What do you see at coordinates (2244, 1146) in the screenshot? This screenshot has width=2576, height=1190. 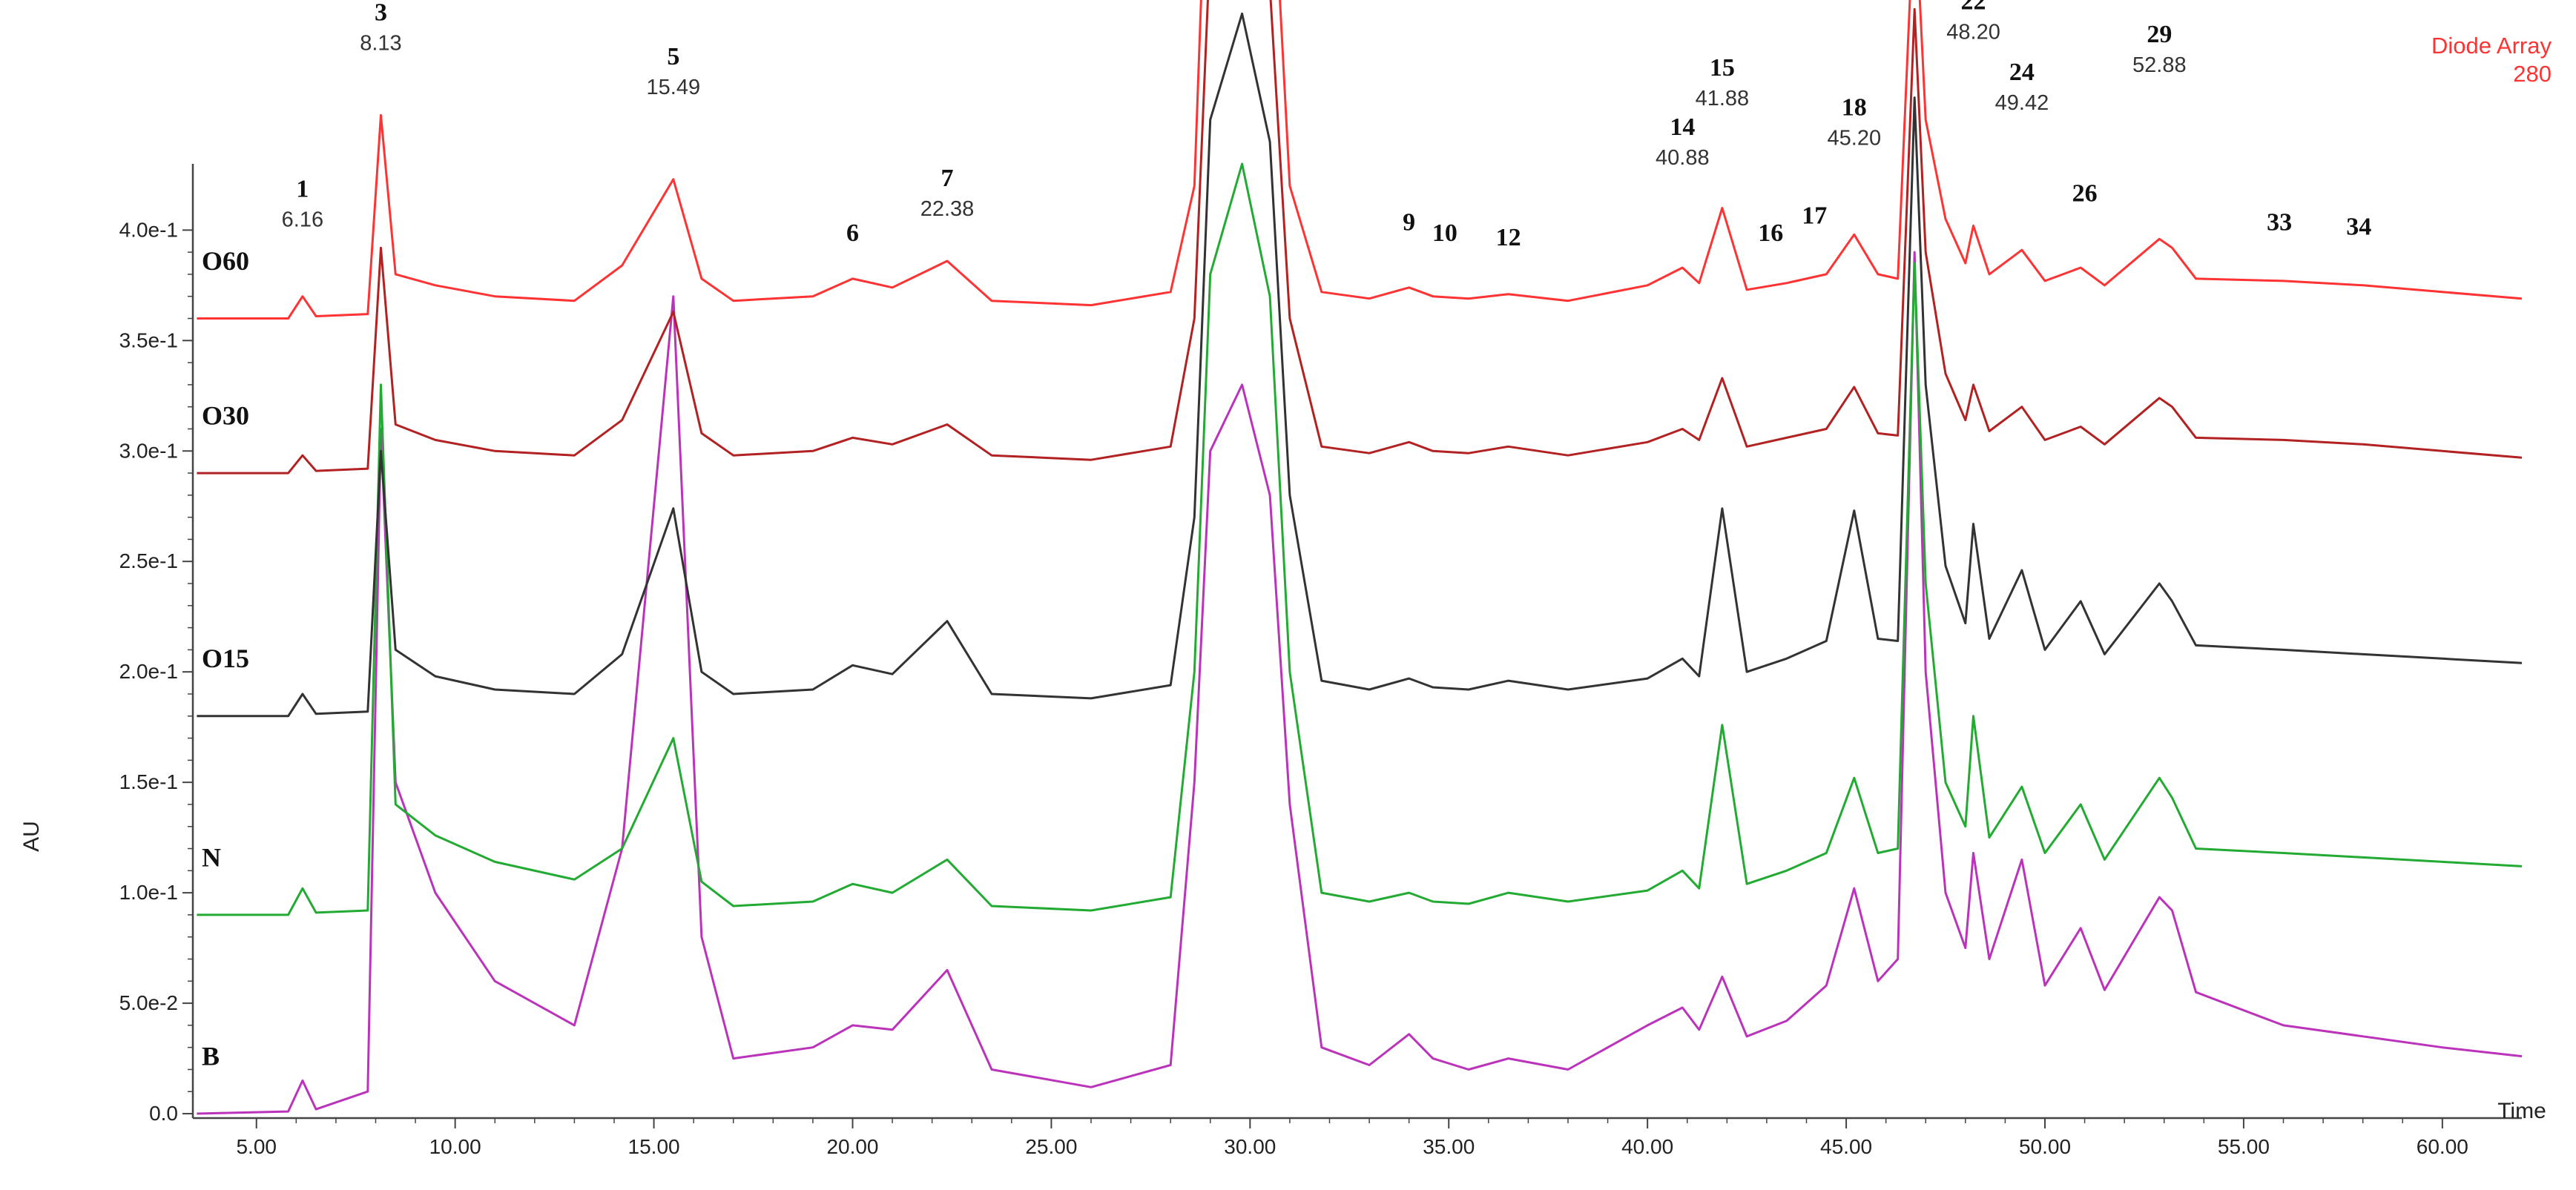 I see `x-tick-label: 55.00` at bounding box center [2244, 1146].